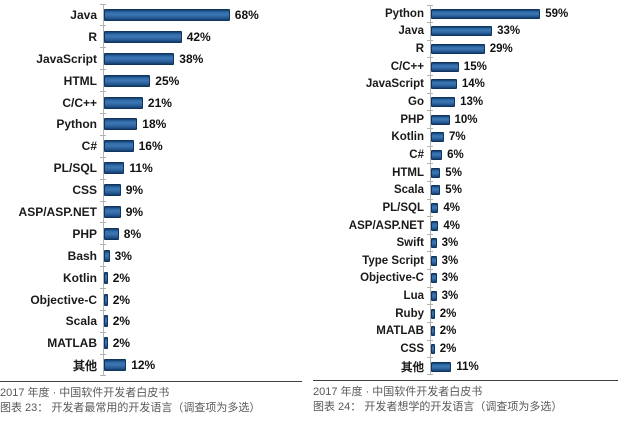 Image resolution: width=623 pixels, height=425 pixels. I want to click on bar-zone: 7%, so click(524, 137).